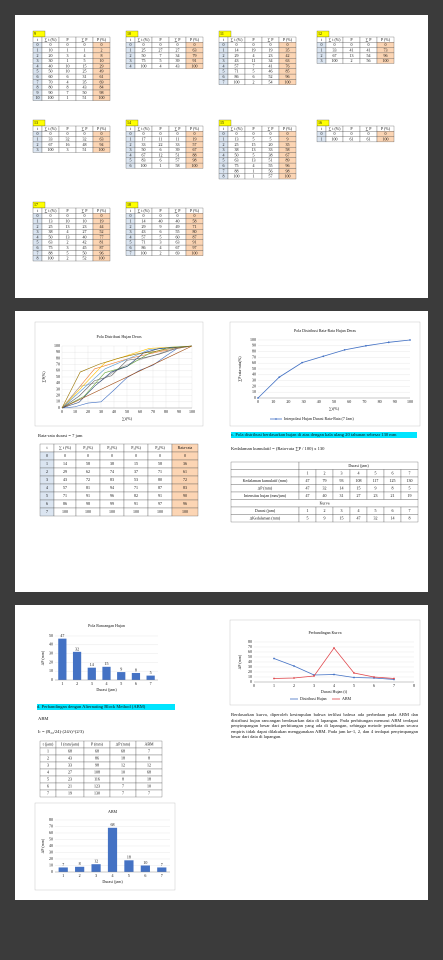 The width and height of the screenshot is (443, 960). I want to click on table-text: 12, so click(149, 765).